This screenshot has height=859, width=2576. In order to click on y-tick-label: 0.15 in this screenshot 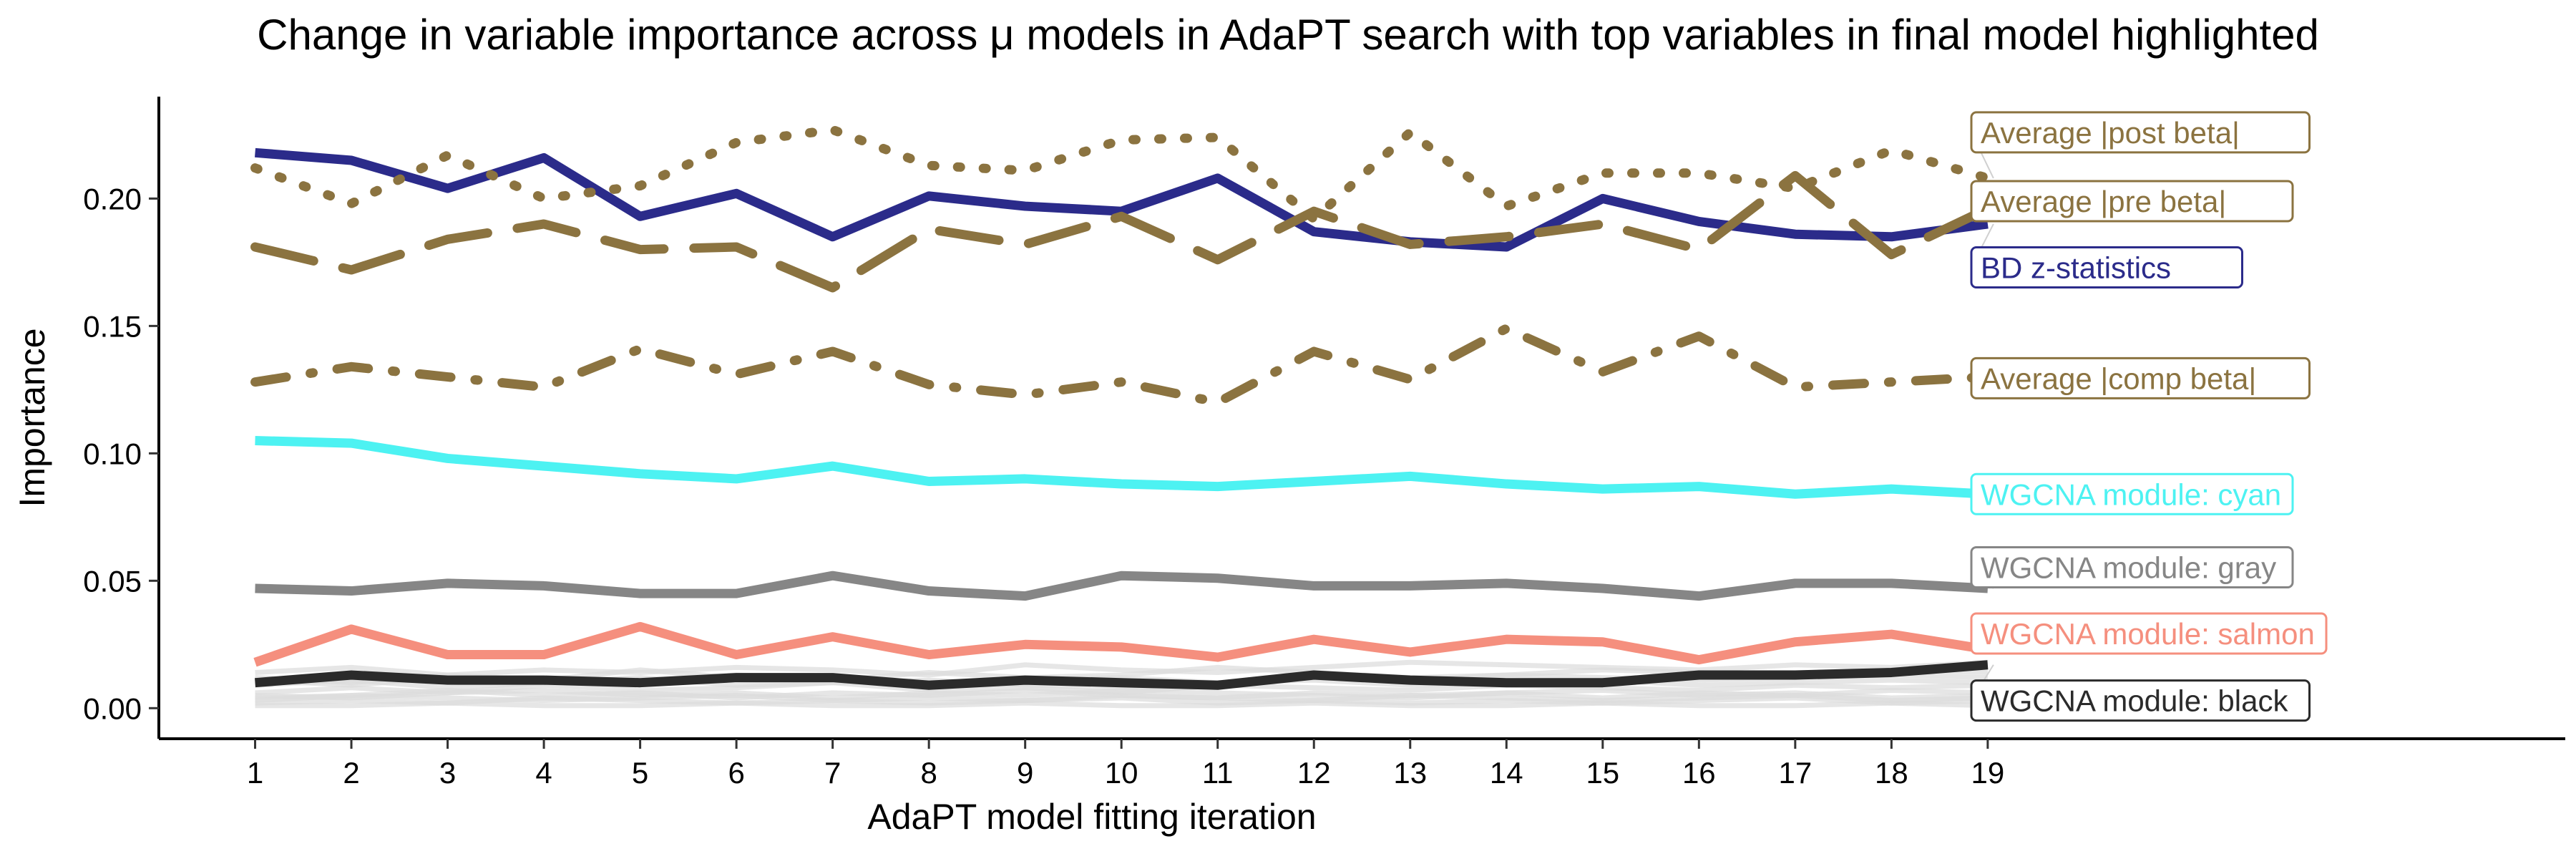, I will do `click(112, 326)`.